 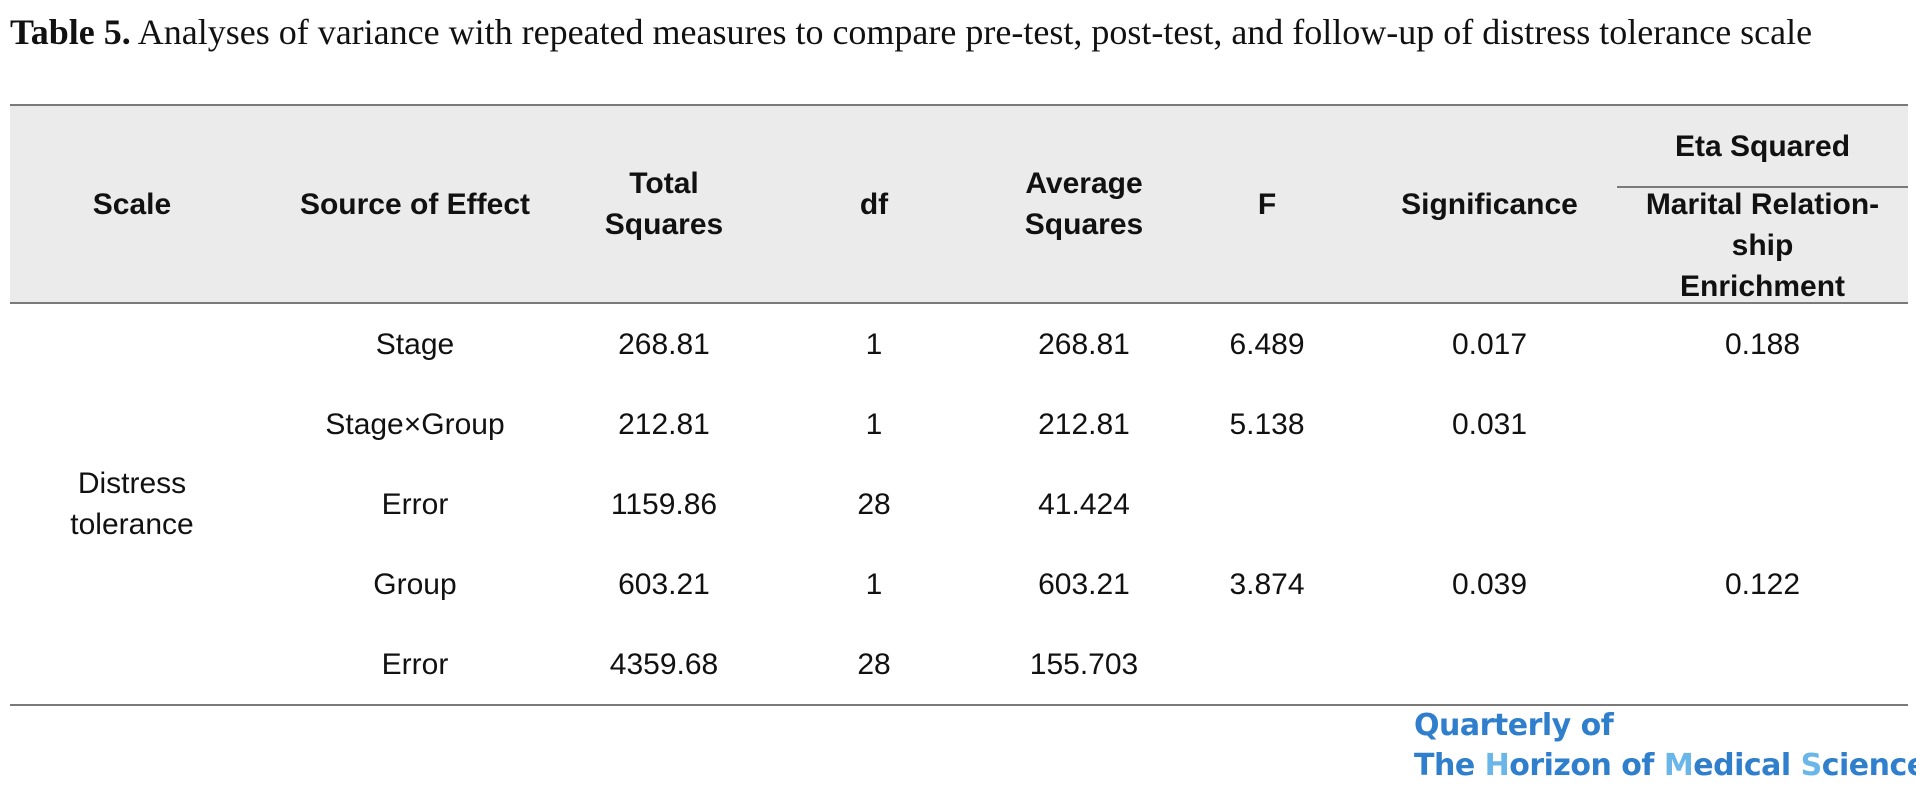 What do you see at coordinates (1762, 344) in the screenshot?
I see `table-row-1-eta: 0.188` at bounding box center [1762, 344].